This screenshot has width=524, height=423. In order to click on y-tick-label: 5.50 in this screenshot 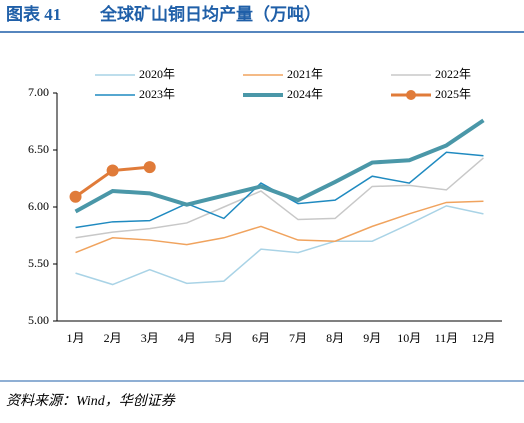, I will do `click(38, 263)`.